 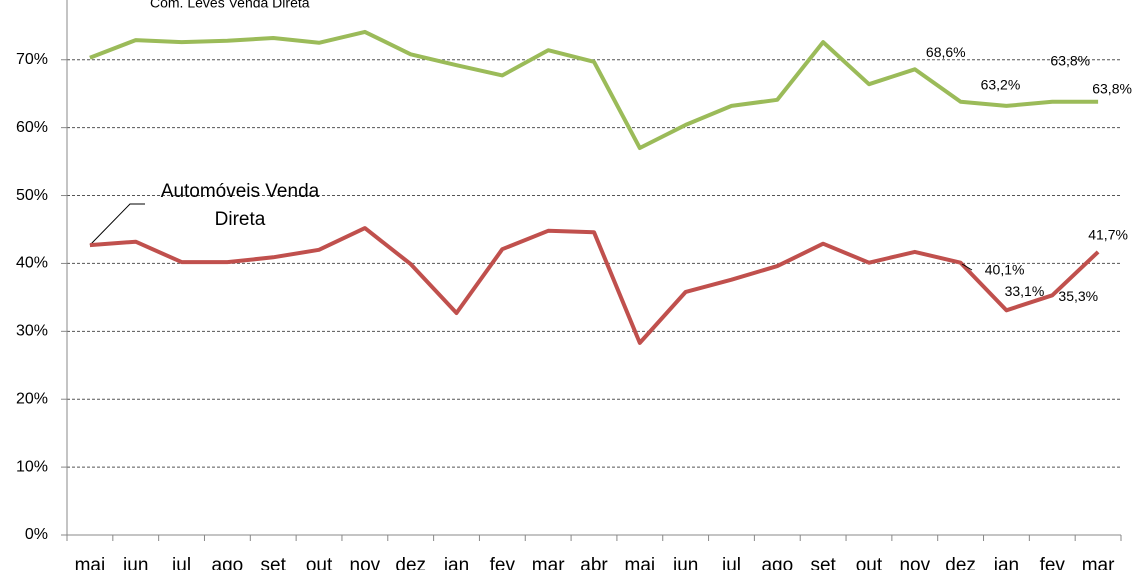 What do you see at coordinates (32, 331) in the screenshot?
I see `y-tick-label: 30%` at bounding box center [32, 331].